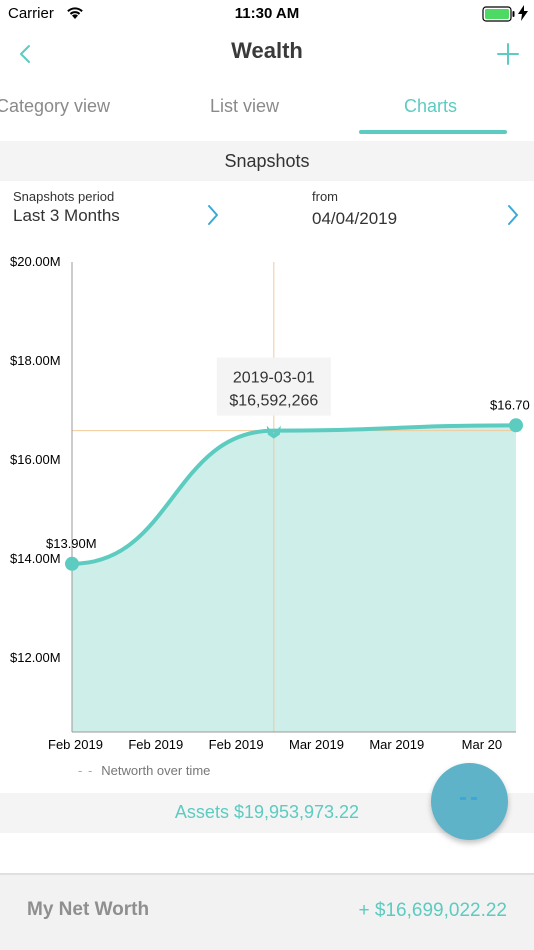  I want to click on chart-legend: - - Networth over time, so click(144, 770).